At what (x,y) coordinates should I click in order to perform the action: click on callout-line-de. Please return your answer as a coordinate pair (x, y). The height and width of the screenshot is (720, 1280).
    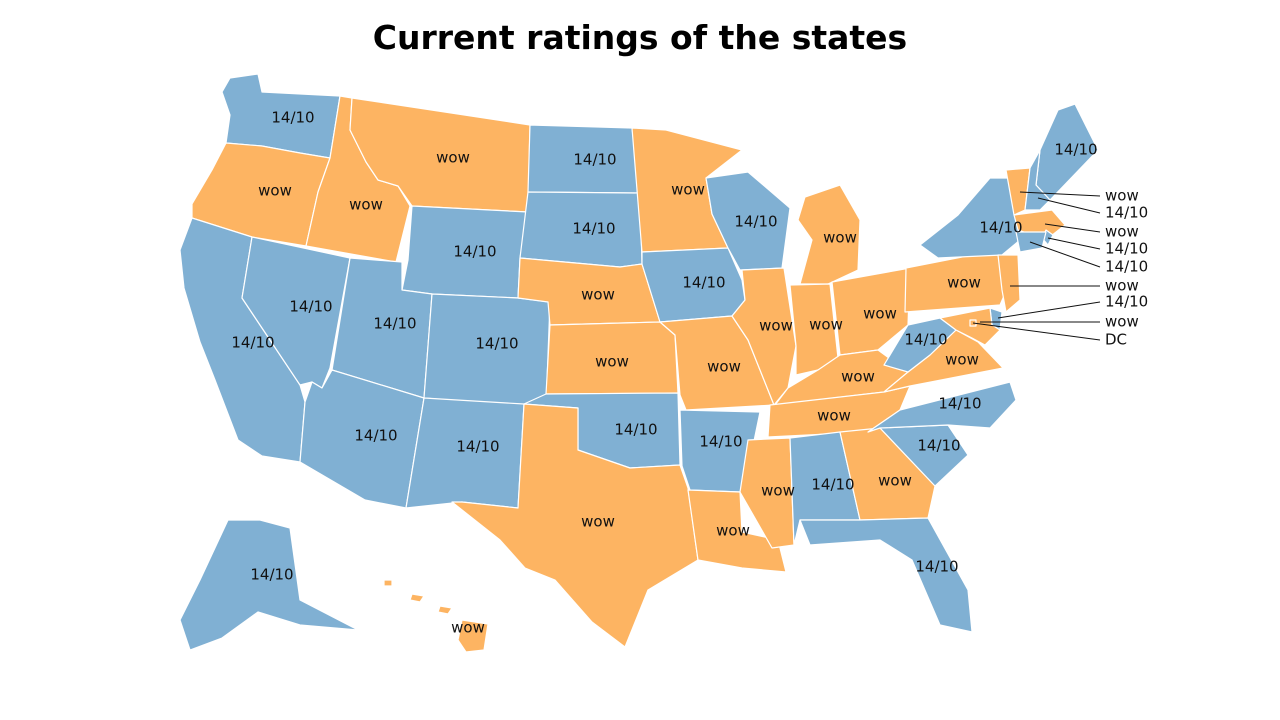
    Looking at the image, I should click on (1049, 310).